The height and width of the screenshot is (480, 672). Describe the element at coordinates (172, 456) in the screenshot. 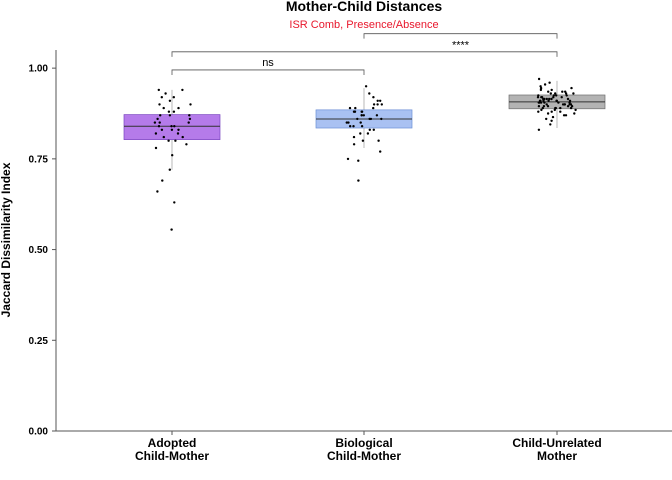

I see `x-tick-label: Child-Mother` at that location.